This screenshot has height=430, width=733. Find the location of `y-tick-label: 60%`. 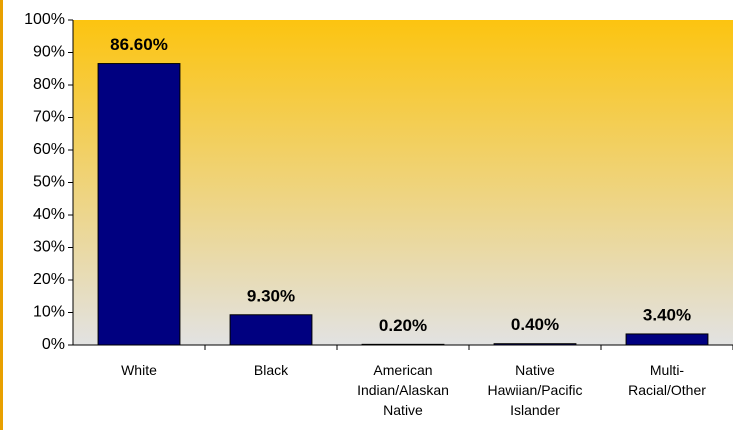

y-tick-label: 60% is located at coordinates (49, 149).